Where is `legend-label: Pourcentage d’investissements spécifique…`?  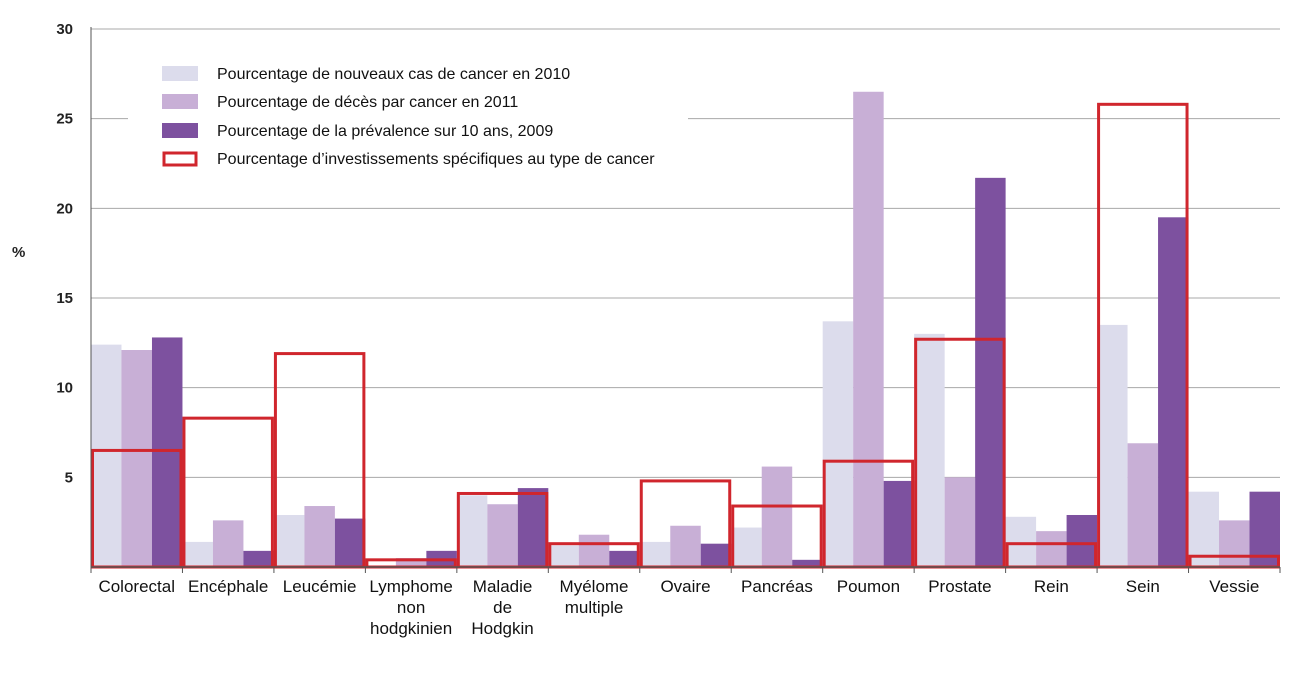
legend-label: Pourcentage d’investissements spécifique… is located at coordinates (436, 159).